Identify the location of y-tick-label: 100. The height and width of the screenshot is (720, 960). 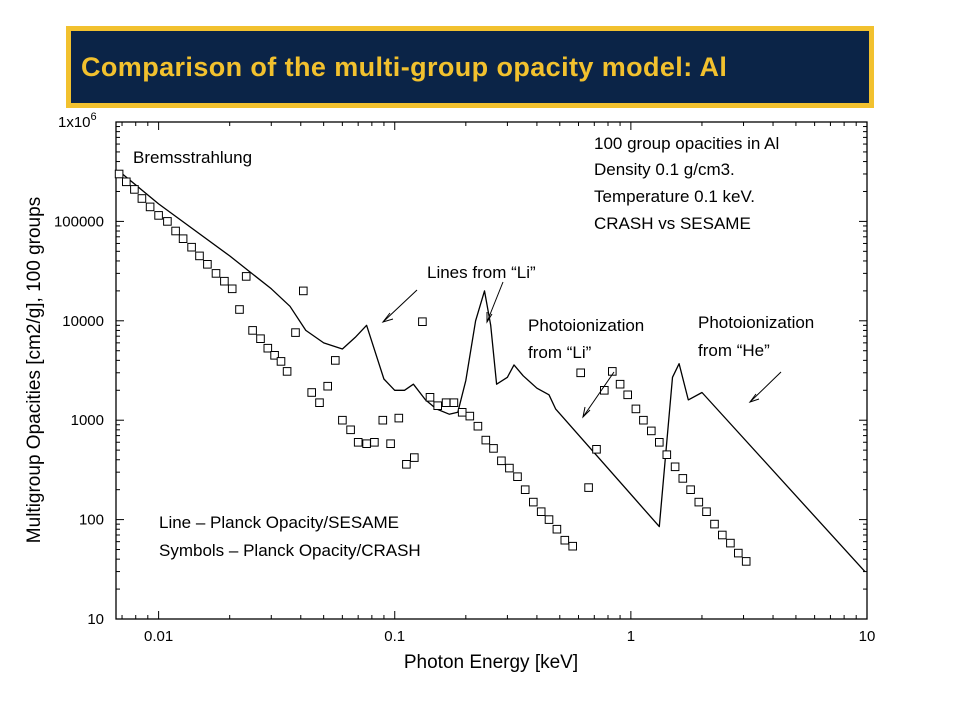
(91, 520).